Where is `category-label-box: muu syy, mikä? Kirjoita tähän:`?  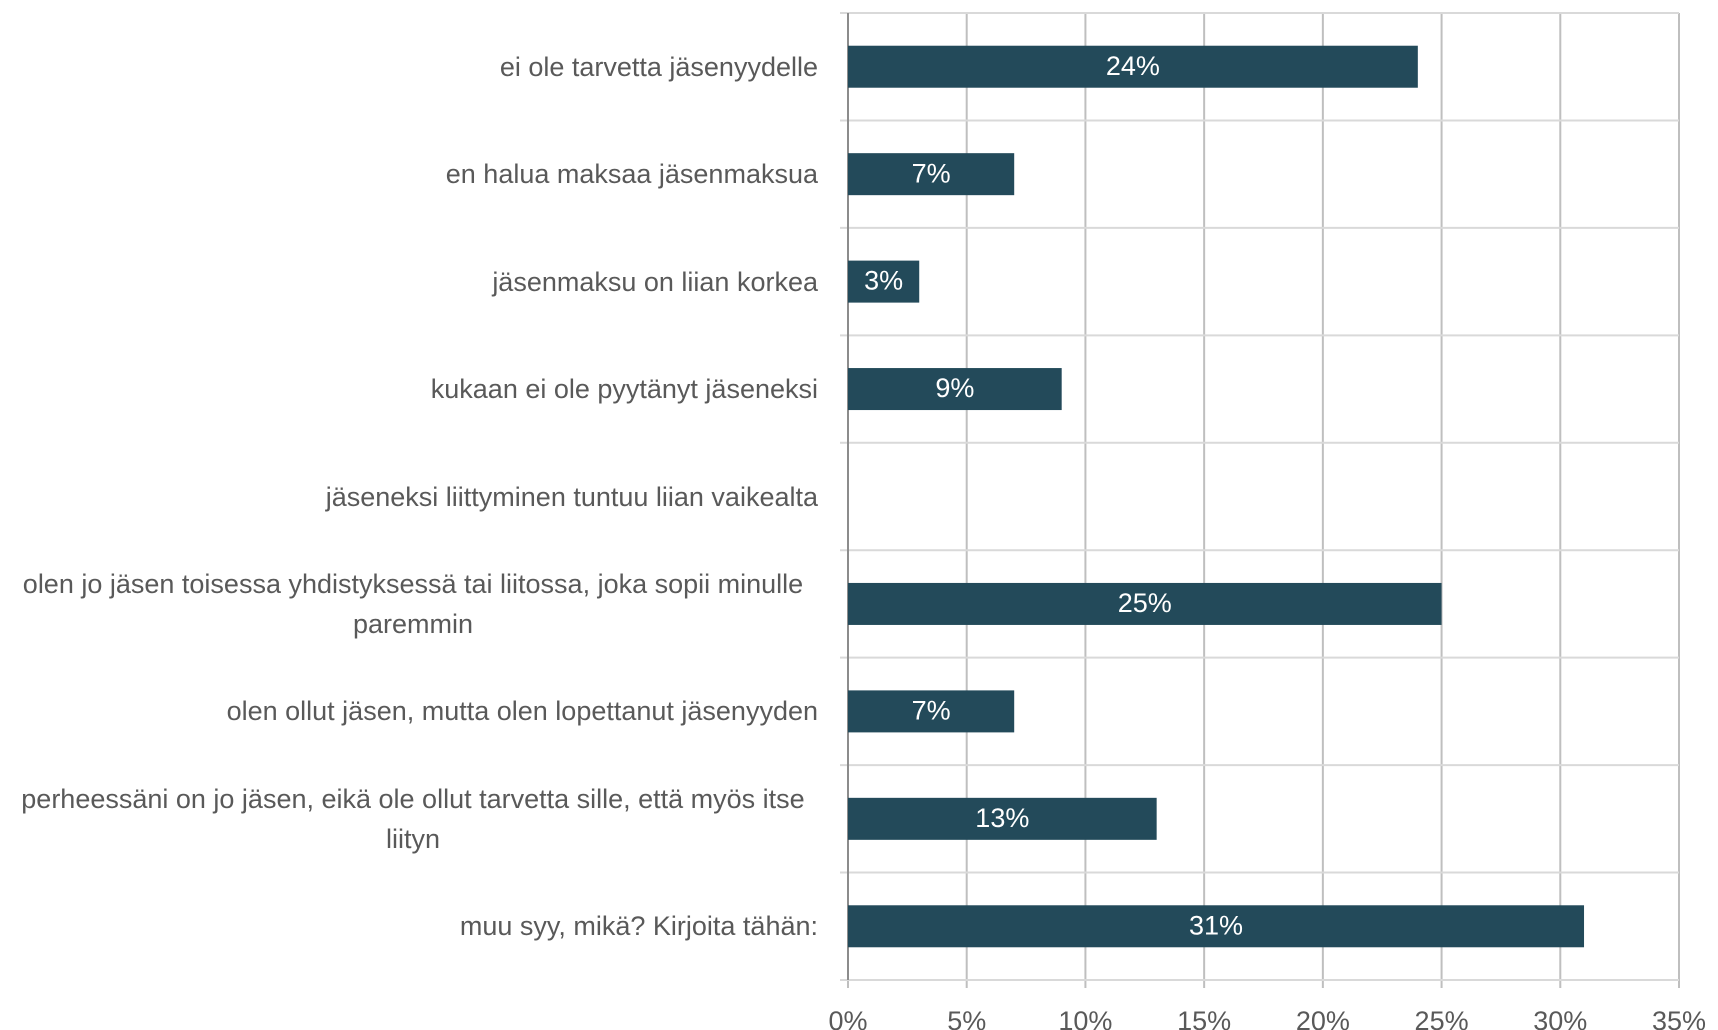 category-label-box: muu syy, mikä? Kirjoita tähän: is located at coordinates (639, 926).